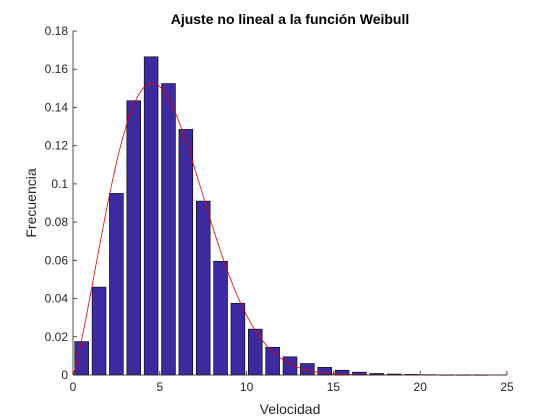  Describe the element at coordinates (57, 146) in the screenshot. I see `y-tick-label: 0.12` at that location.